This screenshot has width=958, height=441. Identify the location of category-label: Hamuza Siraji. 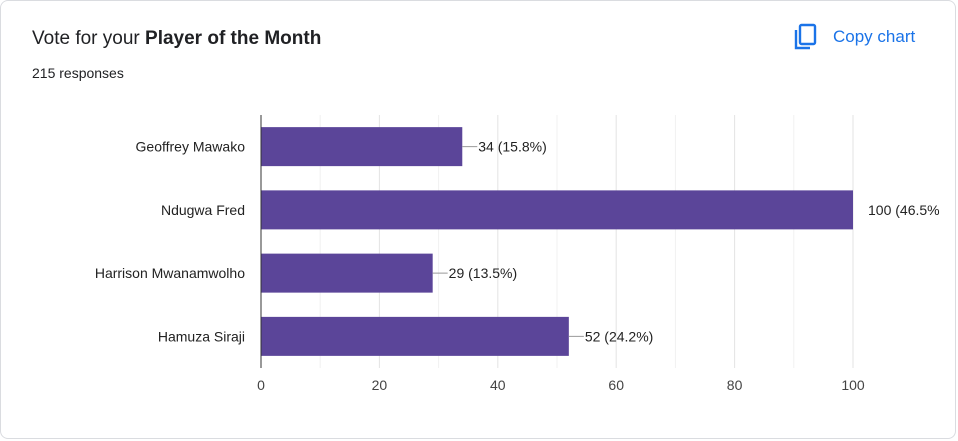
(201, 336).